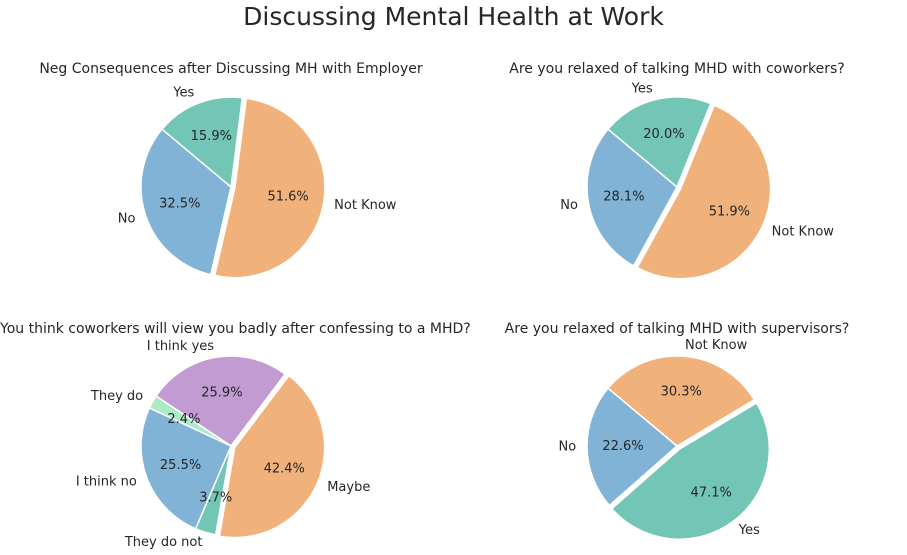  What do you see at coordinates (181, 346) in the screenshot?
I see `slice-label-i-think-yes: I think yes` at bounding box center [181, 346].